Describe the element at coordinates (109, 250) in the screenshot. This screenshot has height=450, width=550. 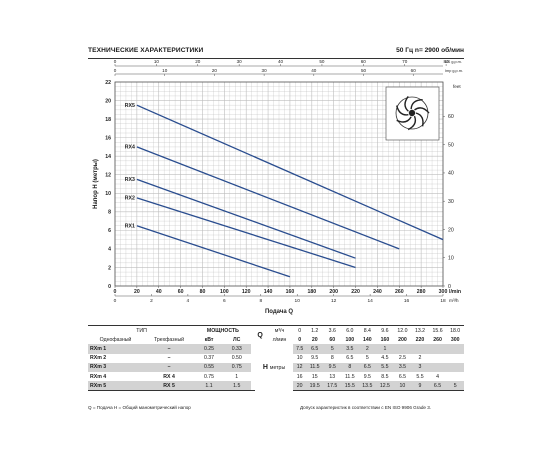
I see `y-tick-label: 4` at that location.